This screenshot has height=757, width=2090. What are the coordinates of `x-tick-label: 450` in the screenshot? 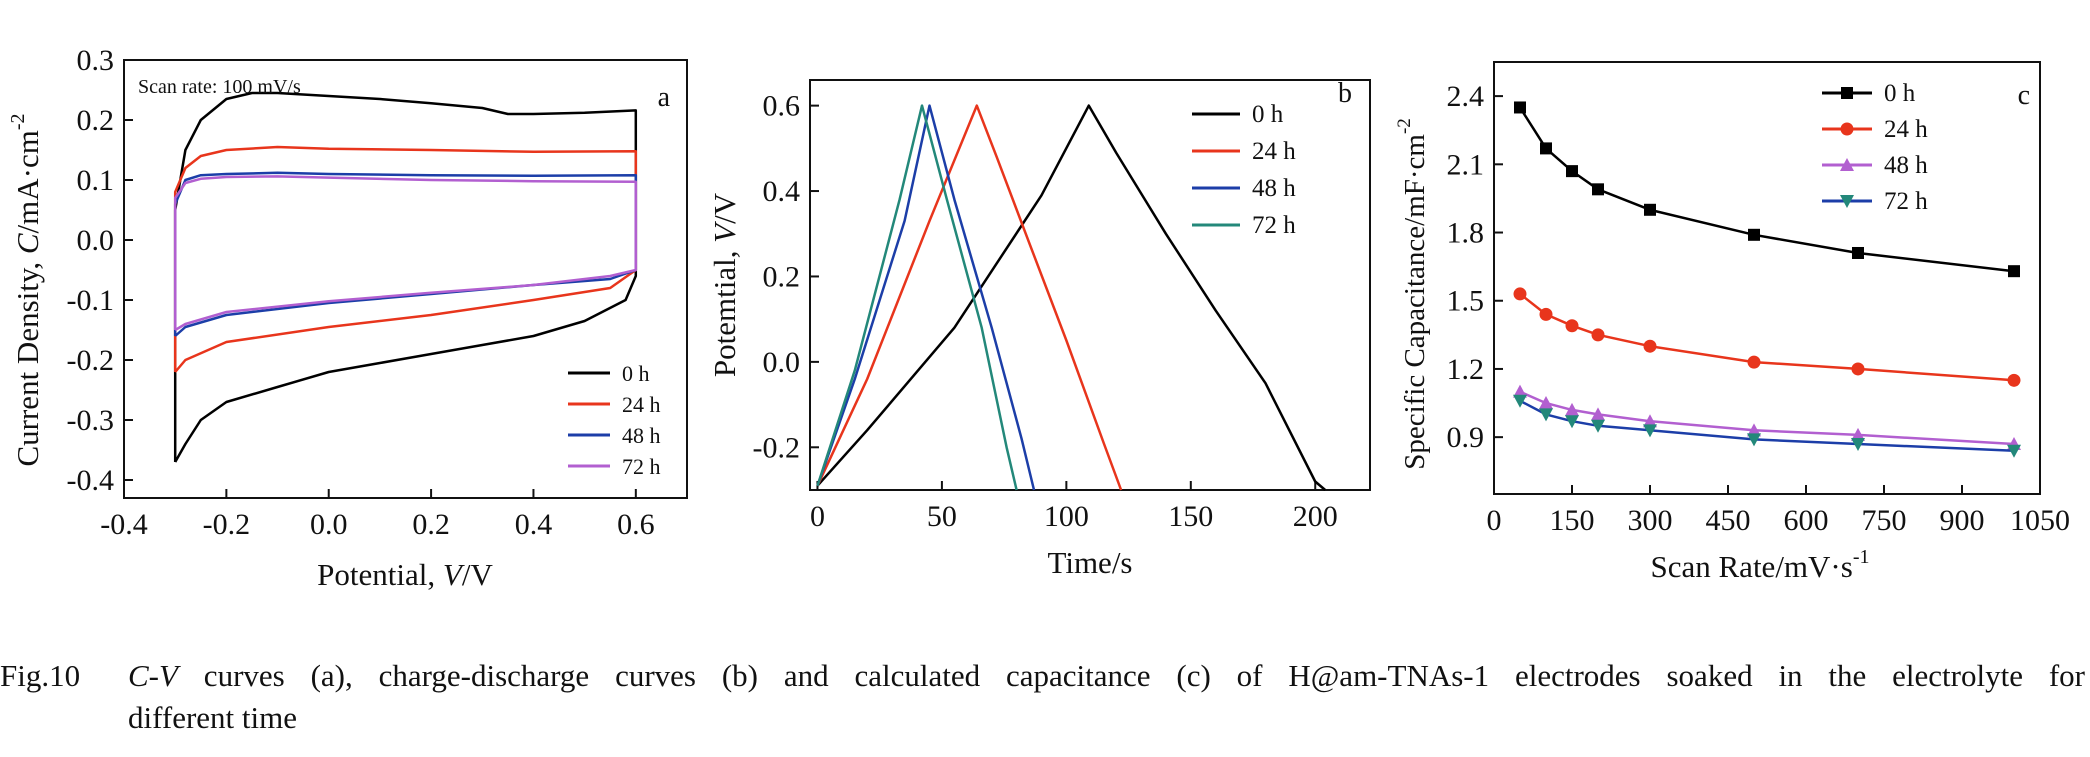 It's located at (1728, 520).